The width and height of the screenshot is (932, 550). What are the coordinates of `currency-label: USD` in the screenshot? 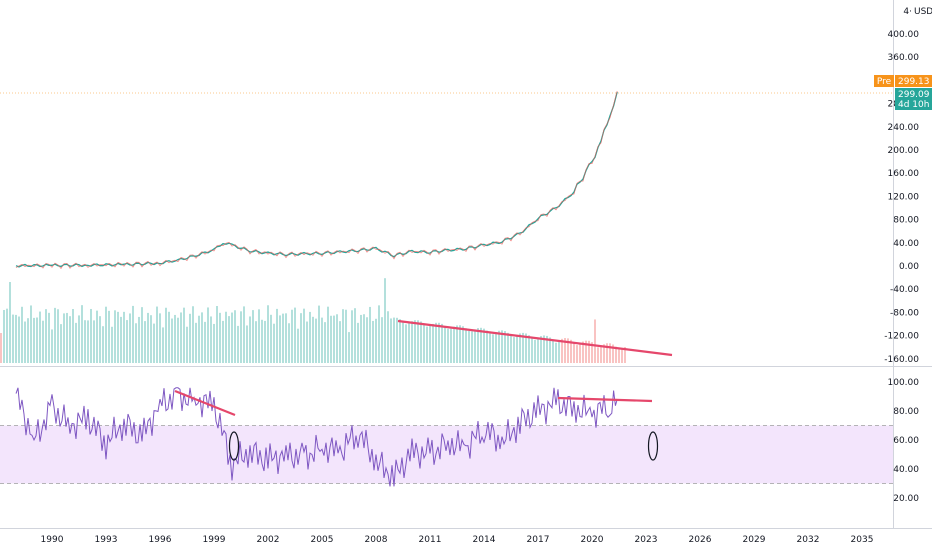 It's located at (923, 12).